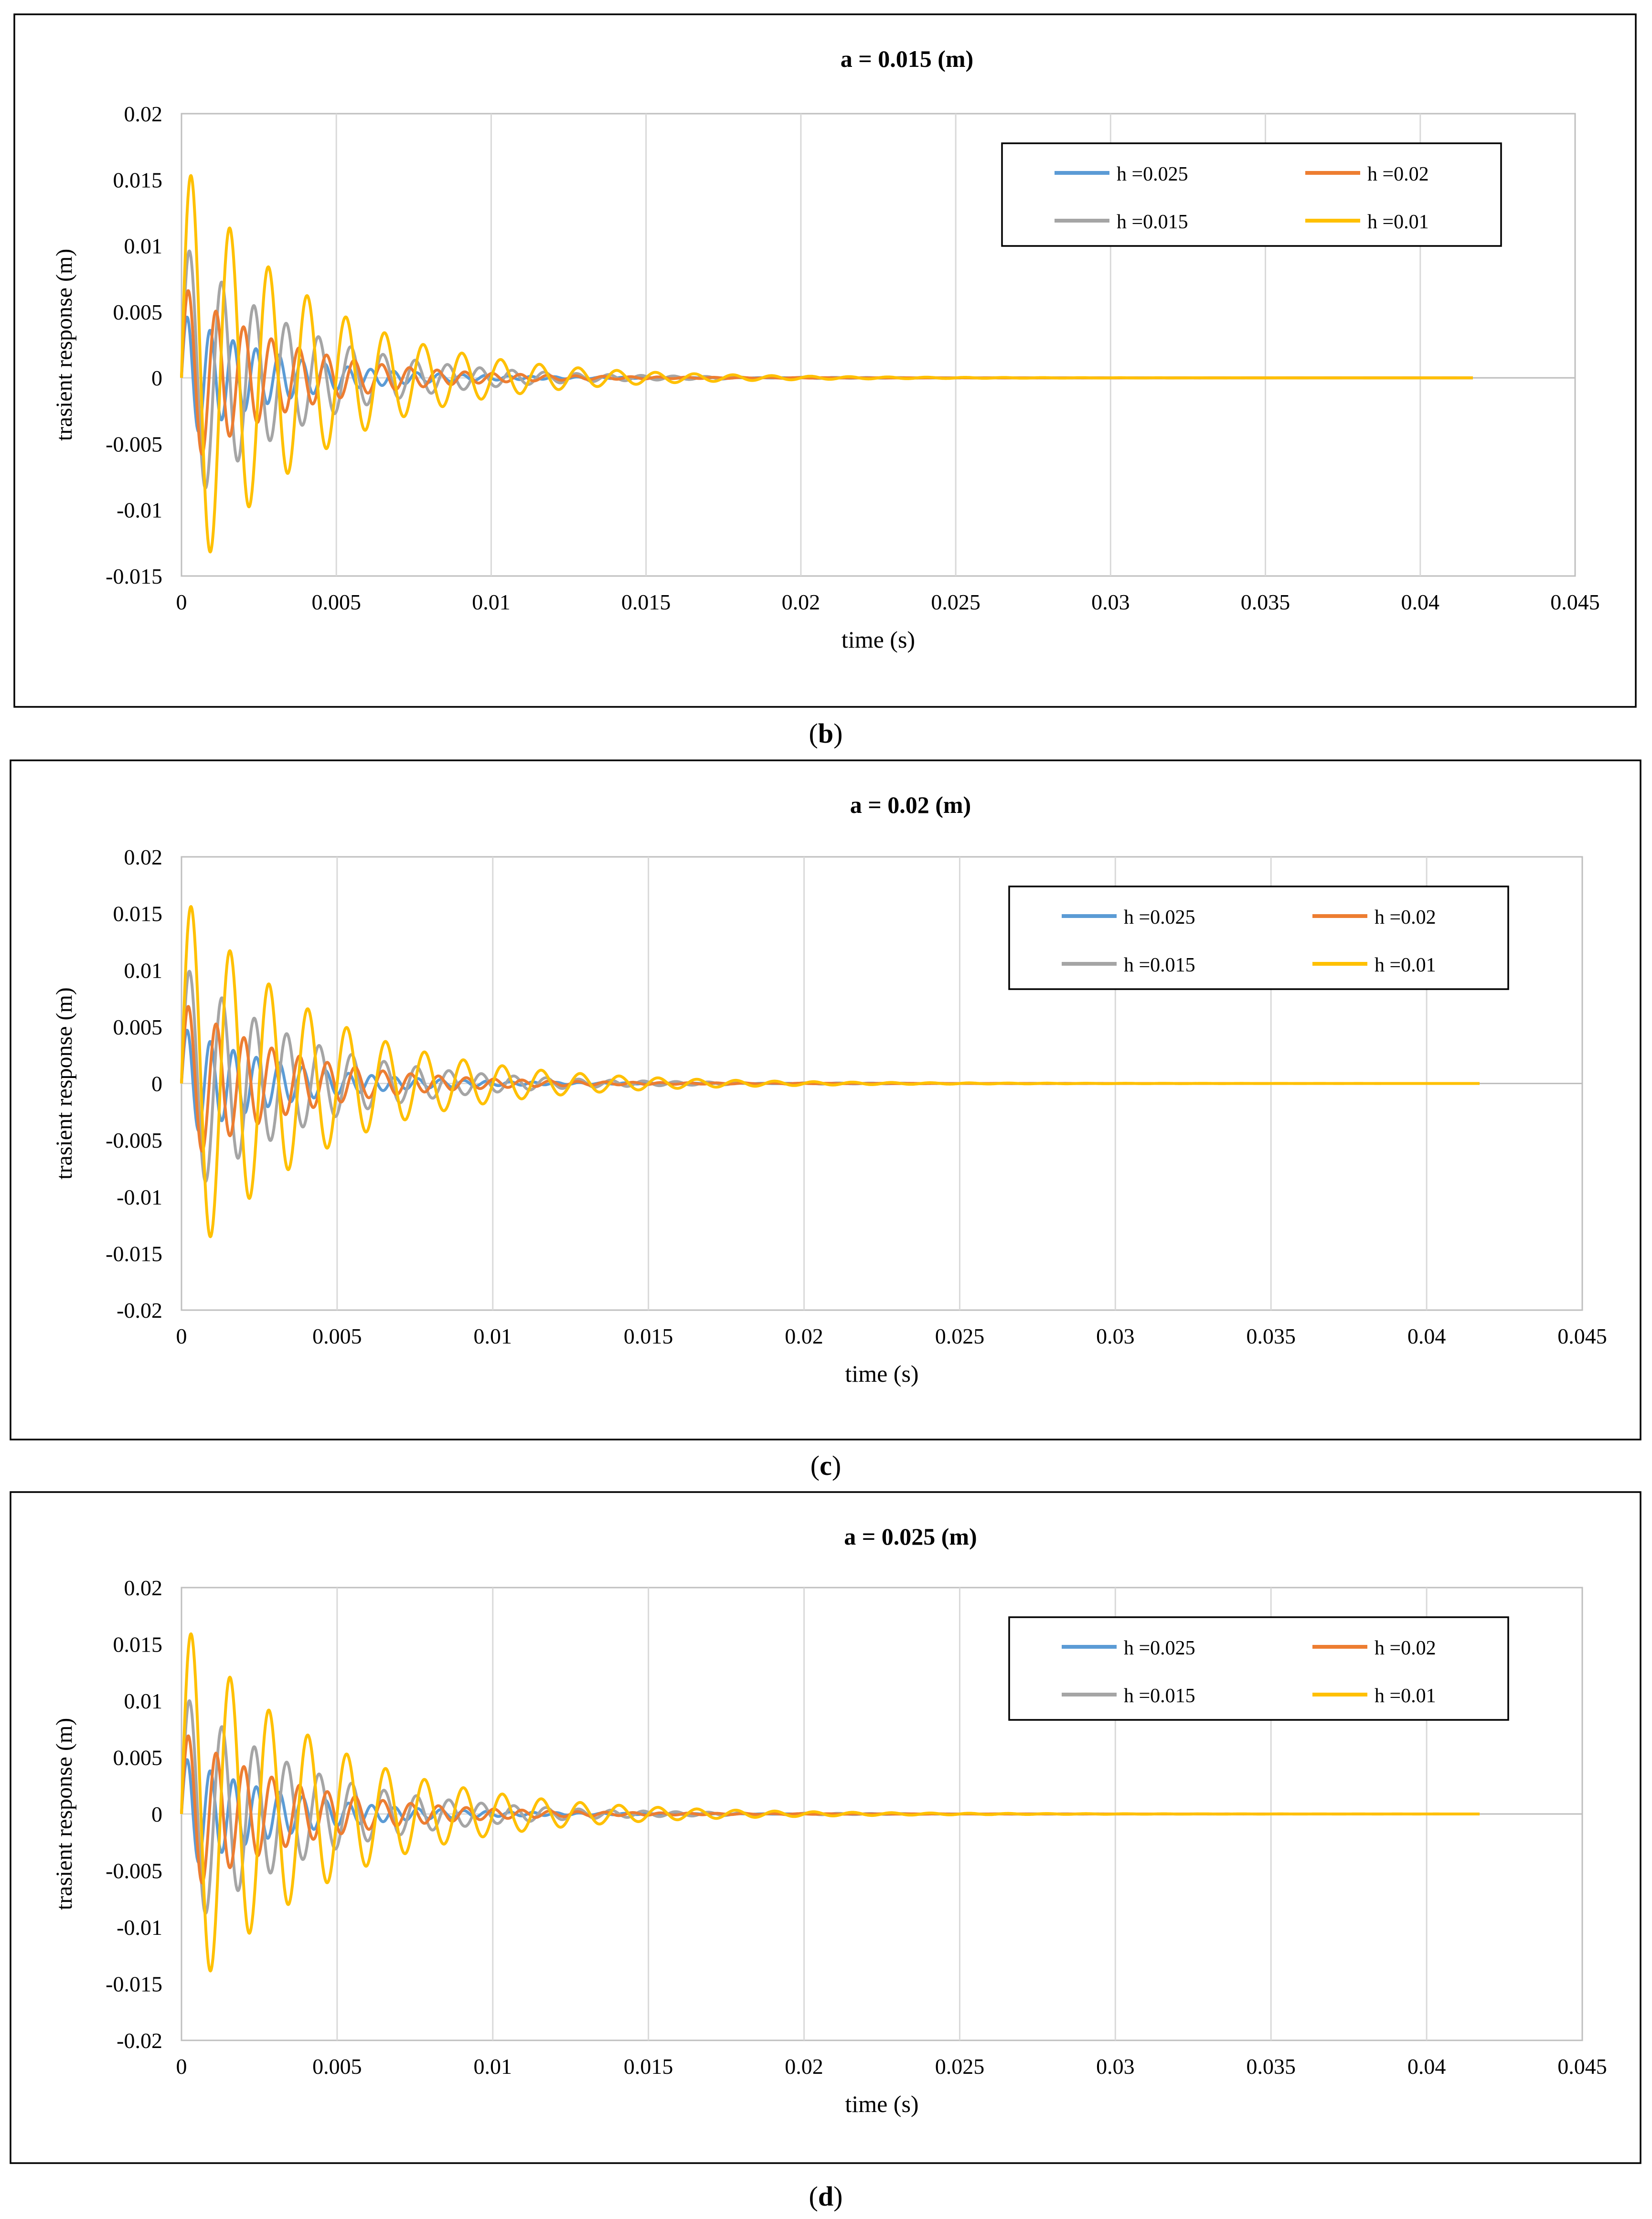  I want to click on panel-label: (d), so click(826, 2196).